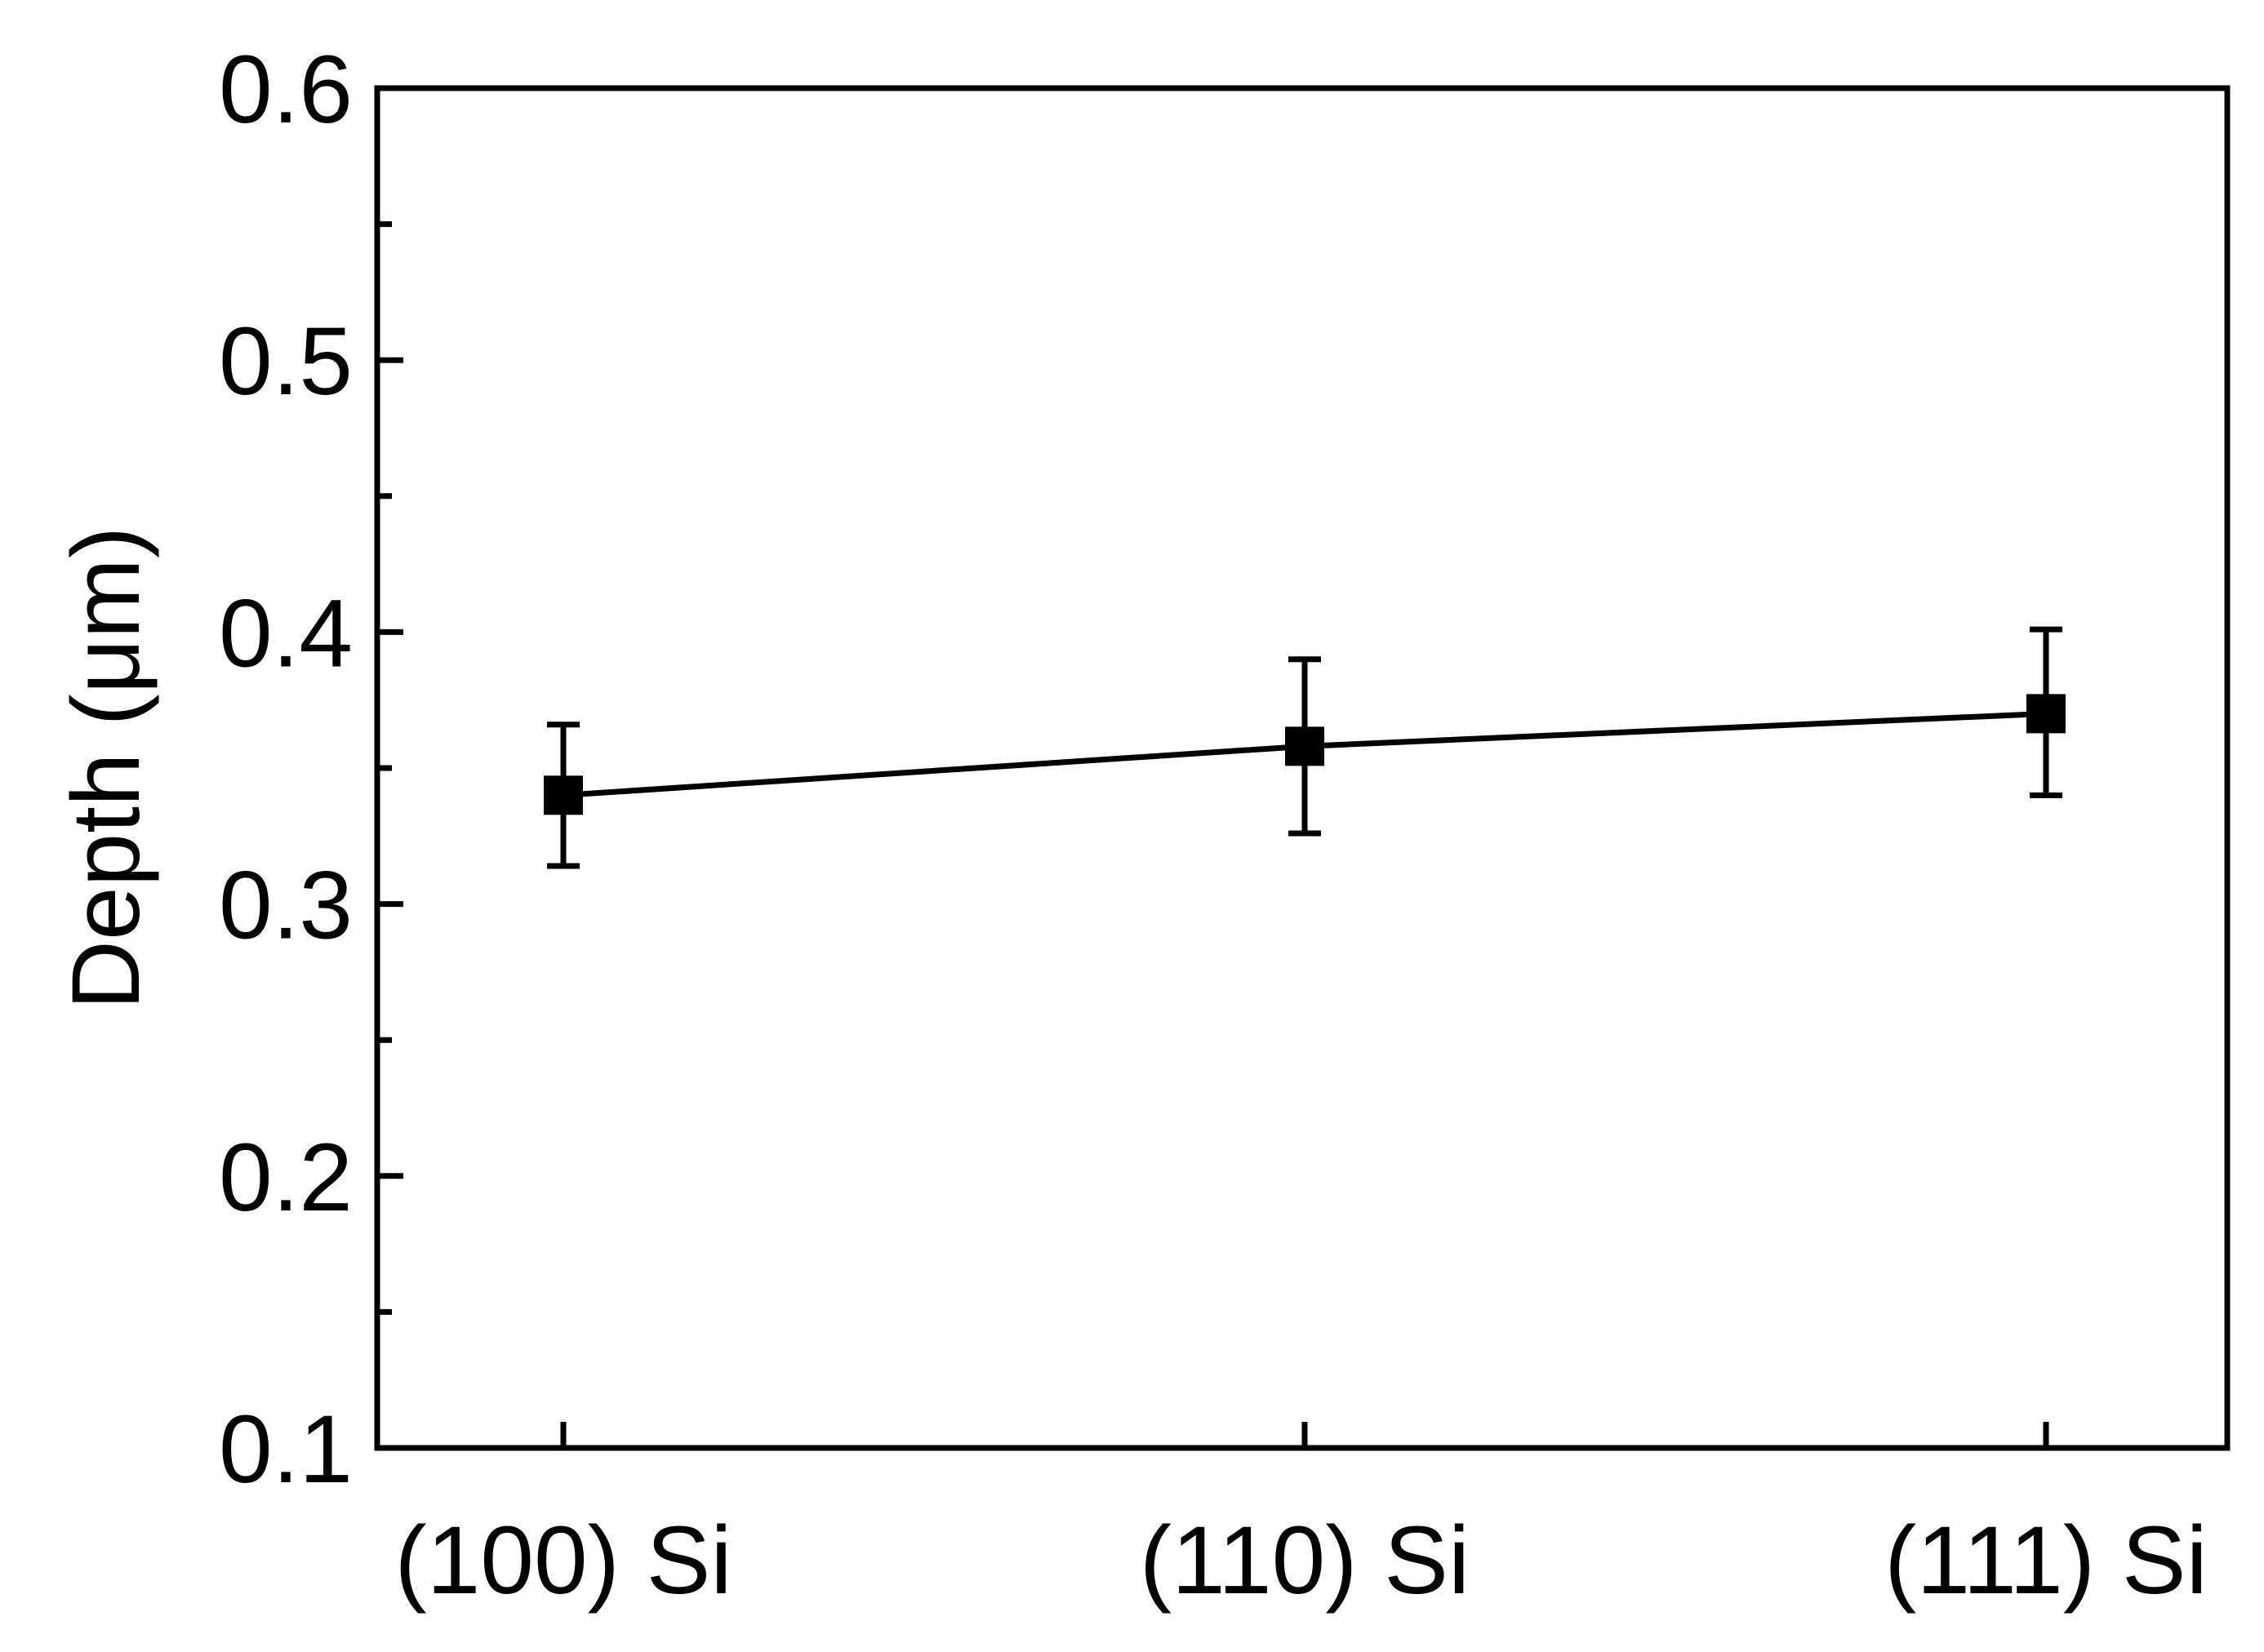 The image size is (2264, 1652). What do you see at coordinates (286, 1178) in the screenshot?
I see `y-tick-label: 0.2` at bounding box center [286, 1178].